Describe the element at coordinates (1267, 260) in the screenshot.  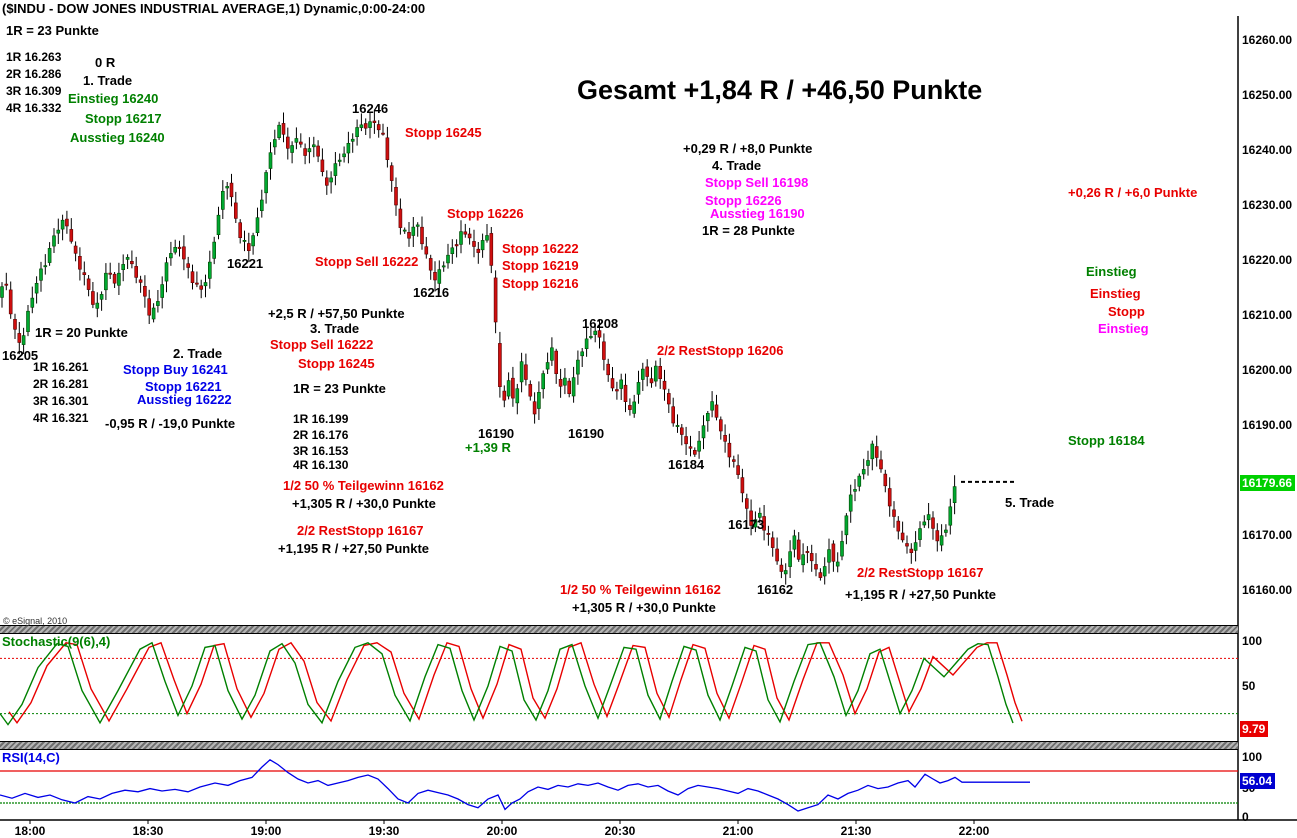
I see `price-axis-label: 16220.00` at that location.